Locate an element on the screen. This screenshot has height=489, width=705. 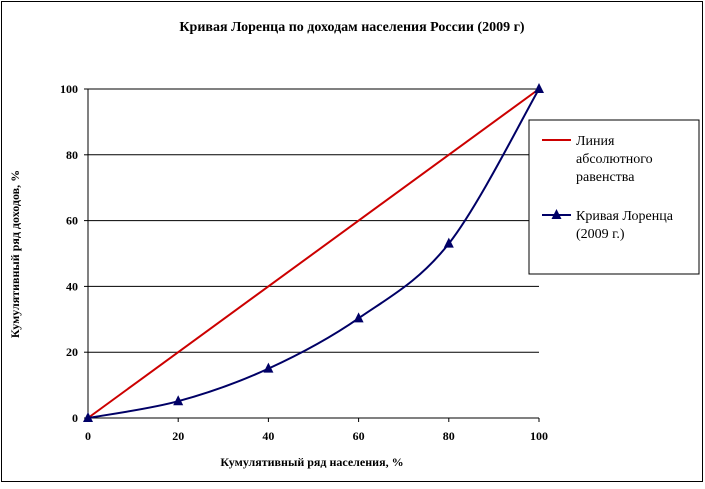
legend-label-equality-line-2: абсолютного is located at coordinates (614, 159).